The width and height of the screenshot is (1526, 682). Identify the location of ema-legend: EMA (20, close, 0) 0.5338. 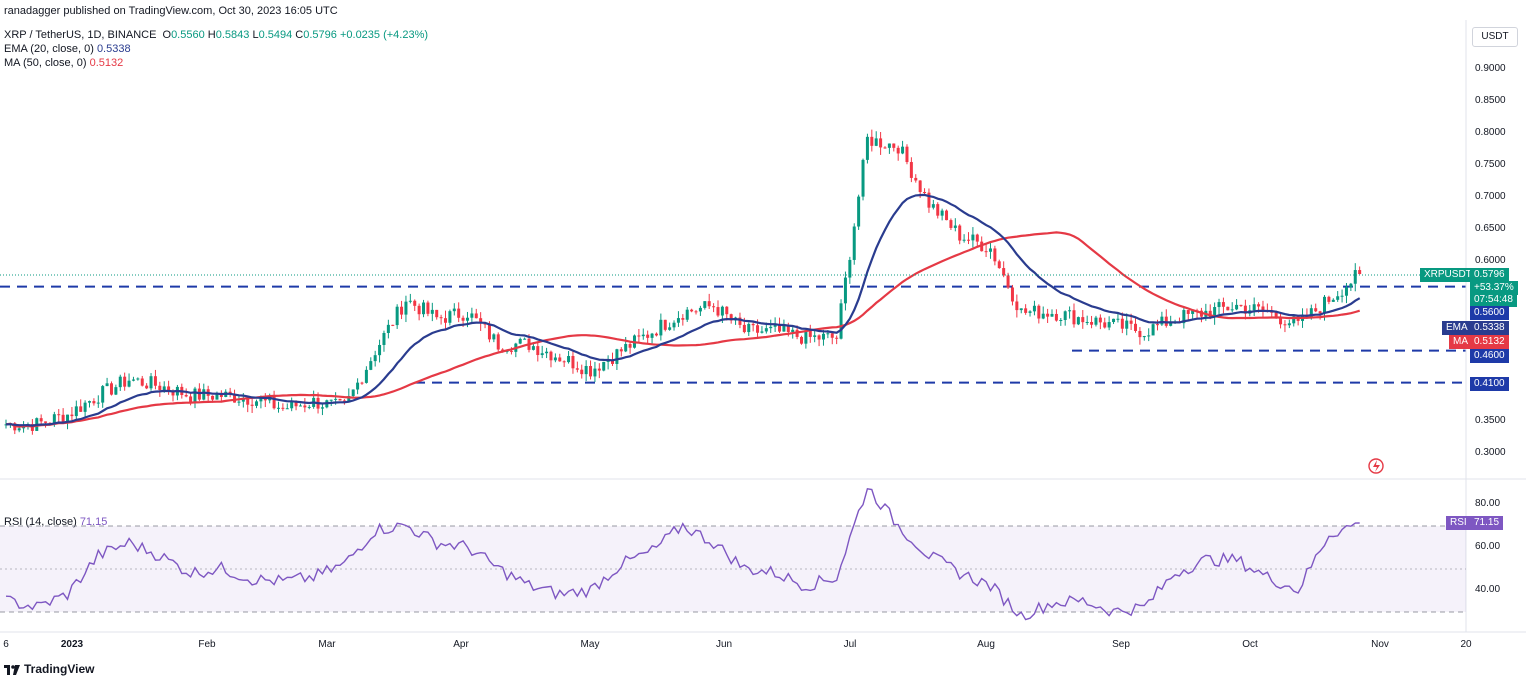
(67, 49).